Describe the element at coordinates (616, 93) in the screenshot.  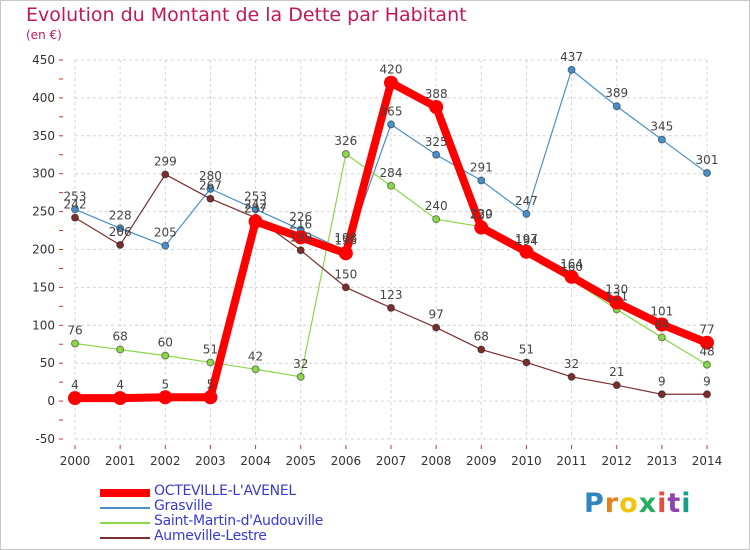
I see `data-label: 389` at that location.